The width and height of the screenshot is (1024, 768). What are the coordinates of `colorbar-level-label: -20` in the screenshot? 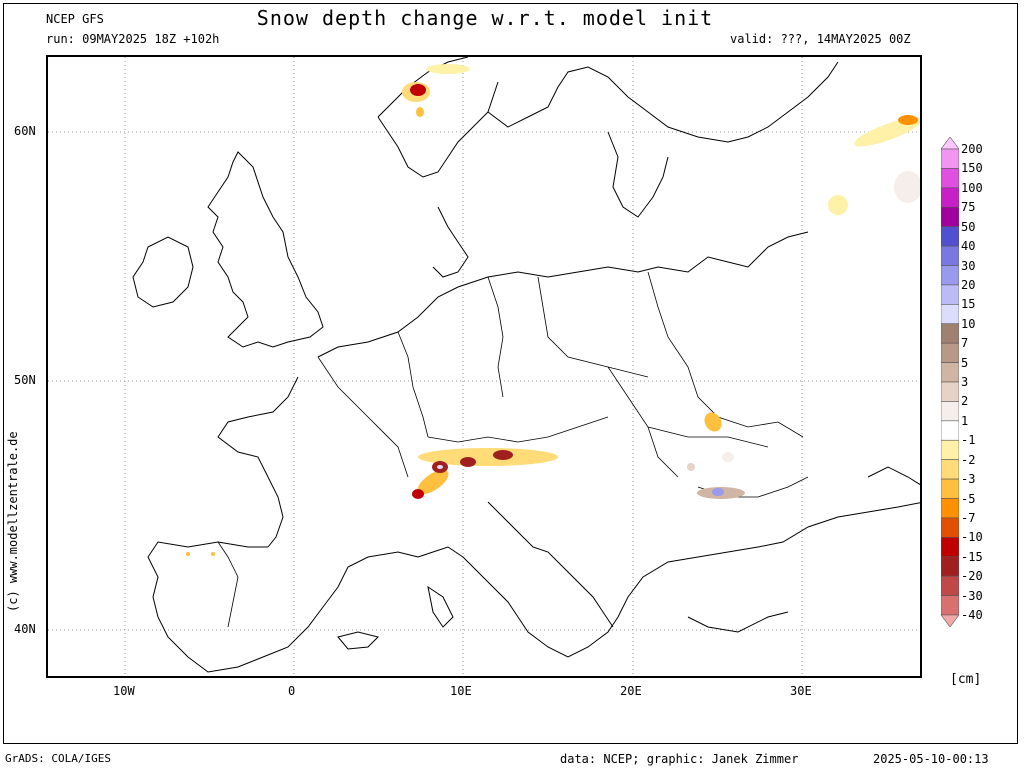 It's located at (972, 576).